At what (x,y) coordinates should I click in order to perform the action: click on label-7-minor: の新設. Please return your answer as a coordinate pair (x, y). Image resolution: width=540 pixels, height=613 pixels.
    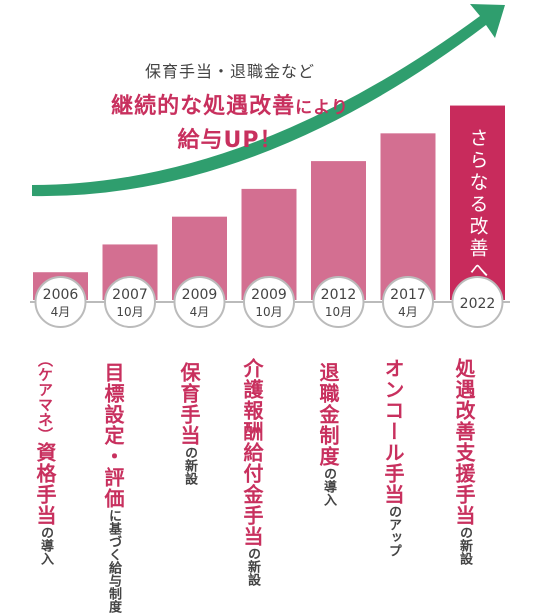
    Looking at the image, I should click on (464, 545).